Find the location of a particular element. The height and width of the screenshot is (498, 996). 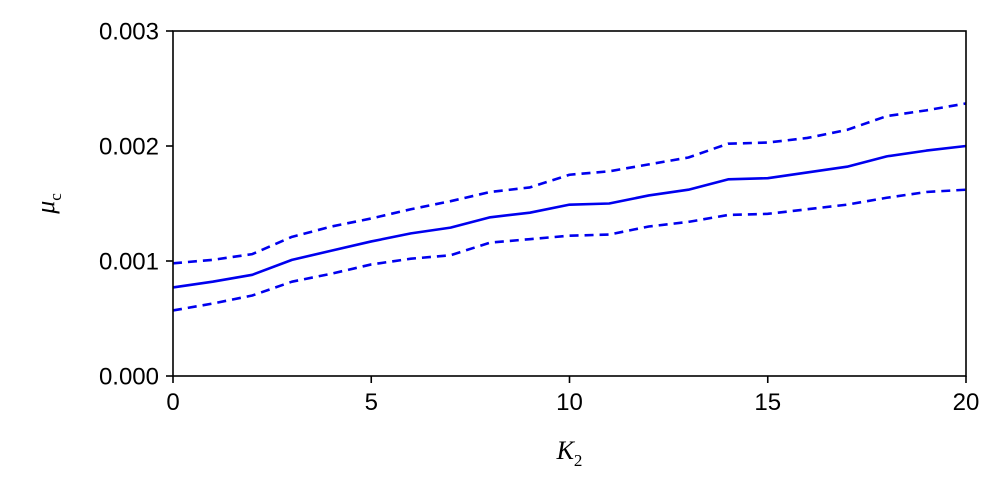

y-axis-title: μc is located at coordinates (48, 204).